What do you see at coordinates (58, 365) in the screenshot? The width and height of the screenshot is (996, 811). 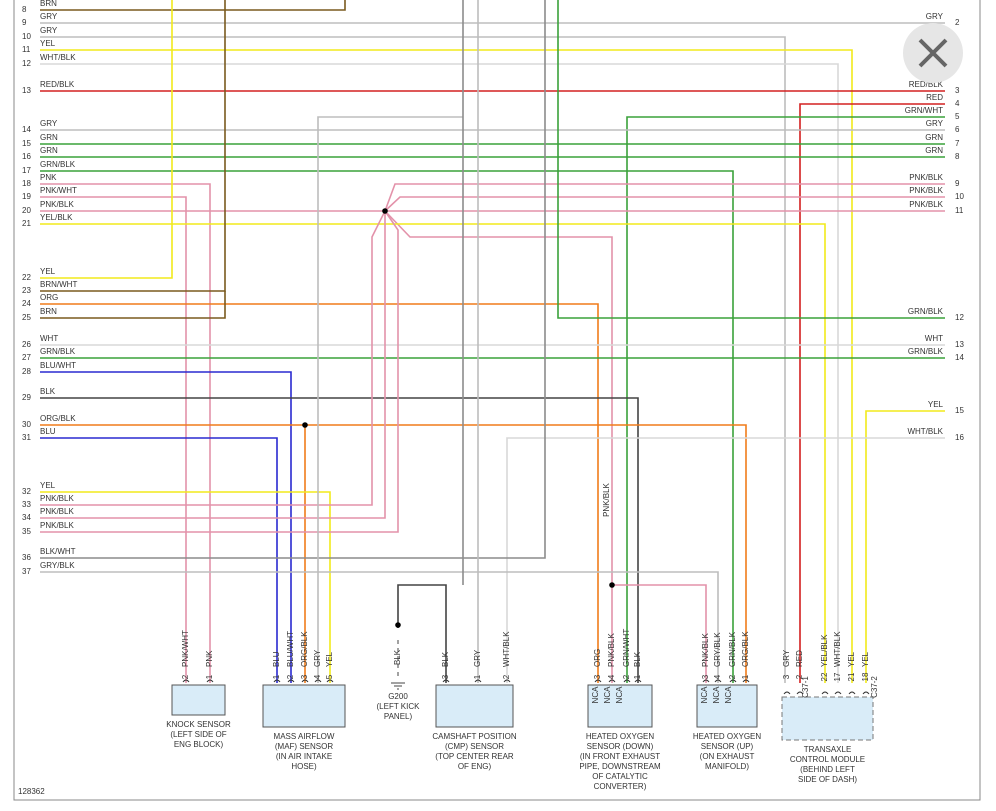 I see `wire-label: BLU/WHT` at bounding box center [58, 365].